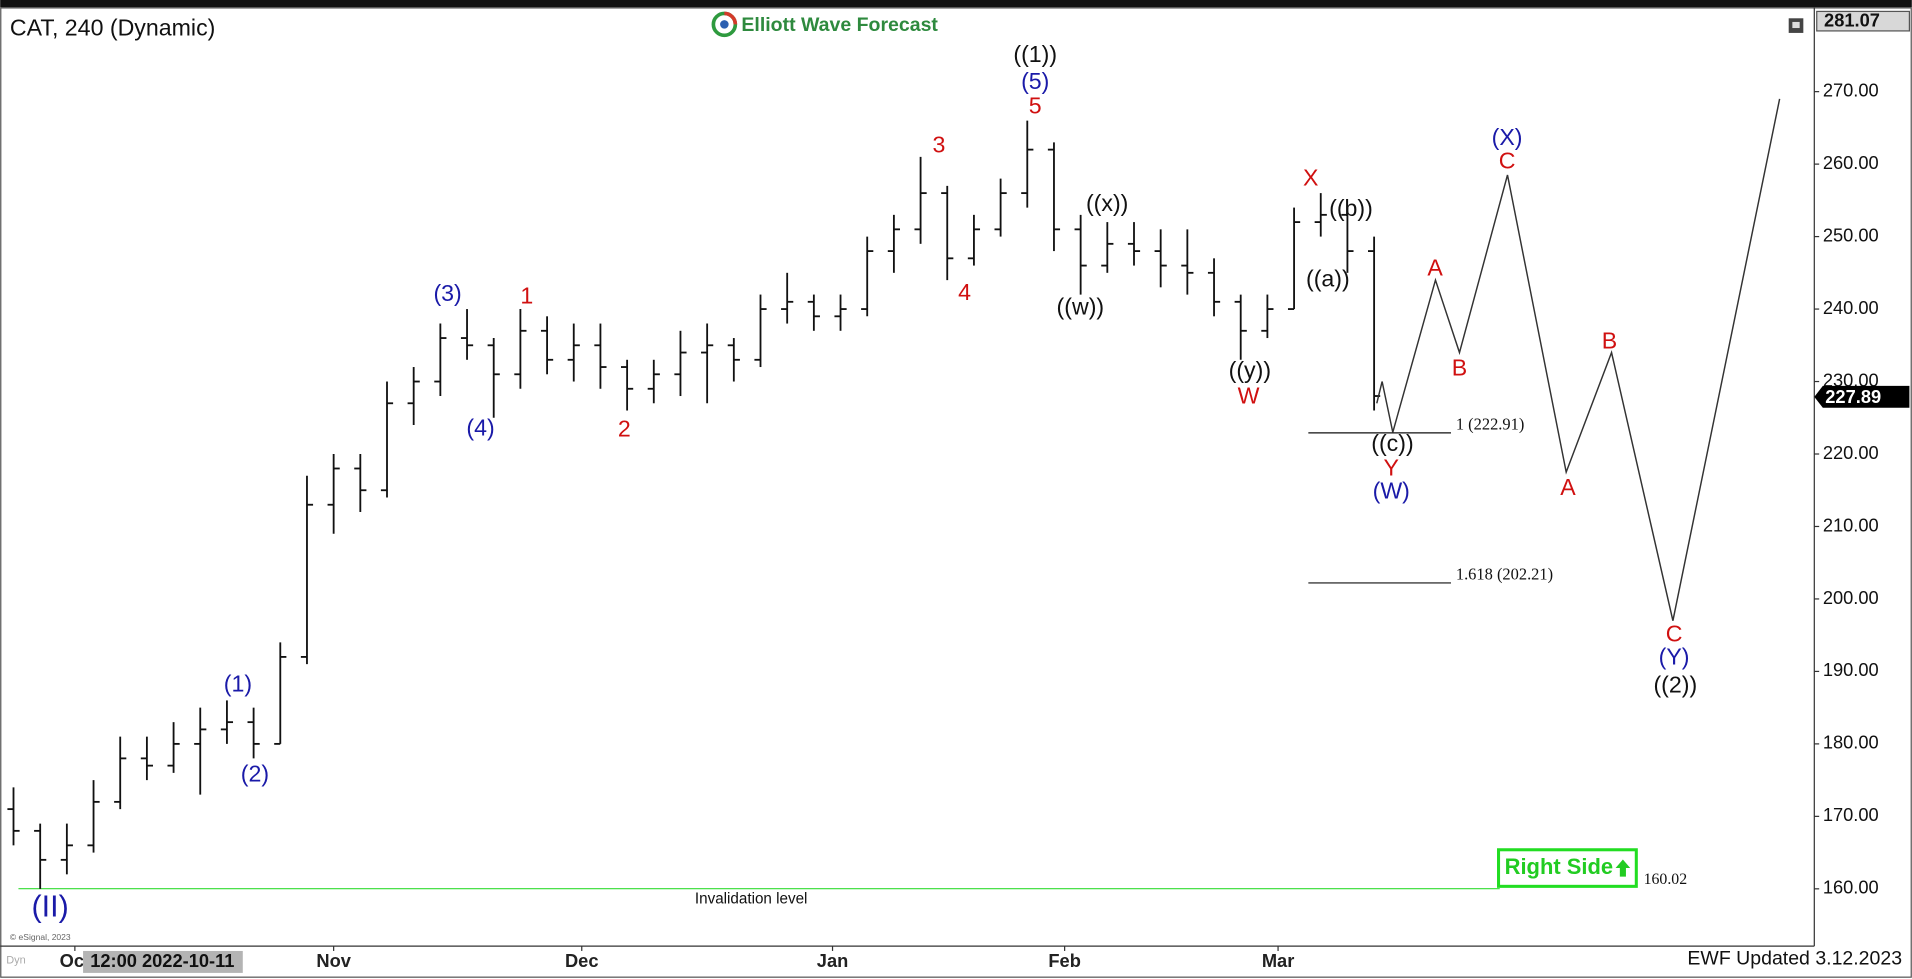 This screenshot has height=979, width=1912. Describe the element at coordinates (1035, 81) in the screenshot. I see `wave-label: (5)` at that location.